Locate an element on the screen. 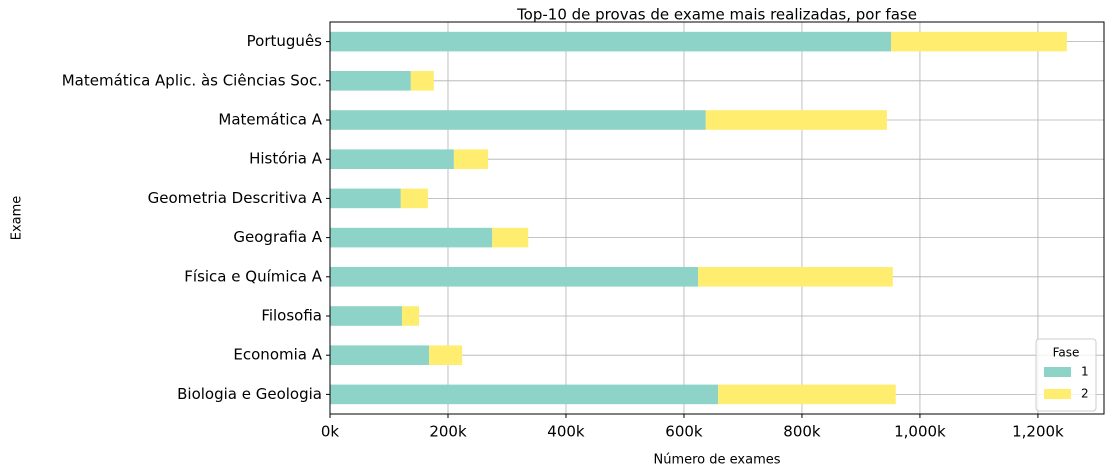 This screenshot has height=469, width=1114. y-tick-label: Matemática Aplic. às Ciências Soc. is located at coordinates (192, 80).